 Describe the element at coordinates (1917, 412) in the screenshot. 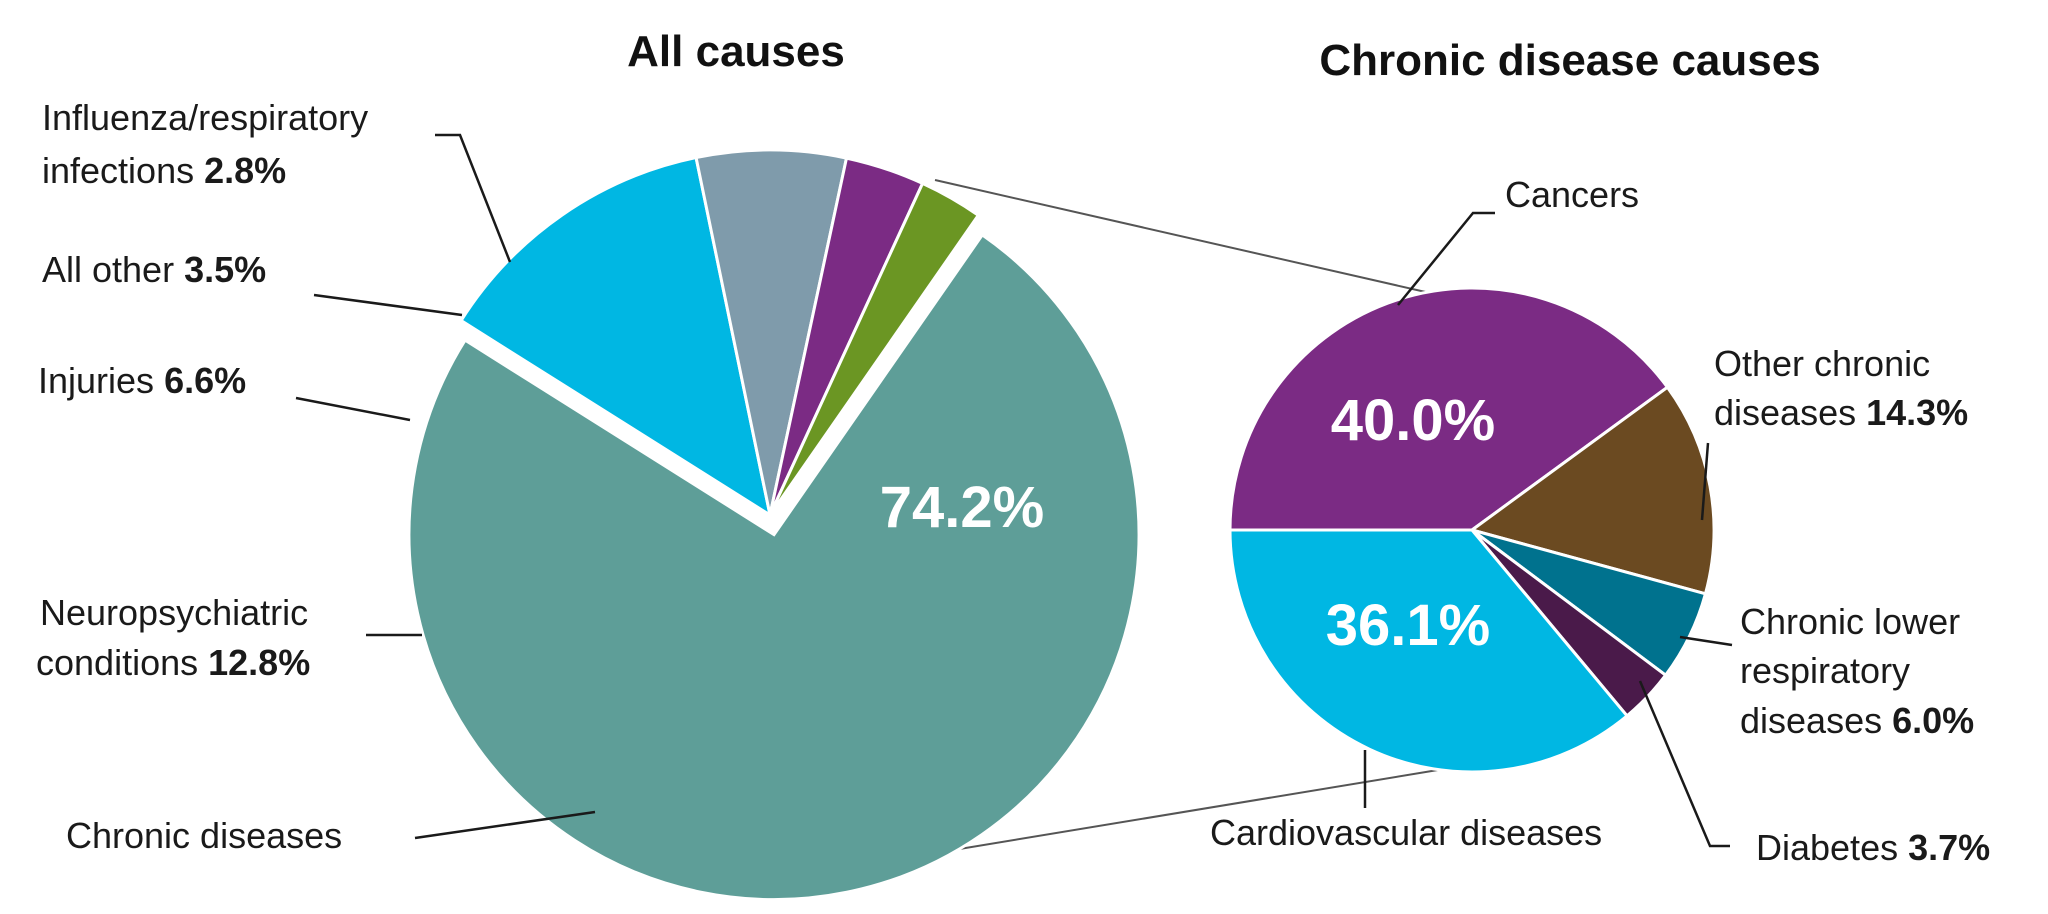

I see `label-other-chronic-pct: 14.3%` at that location.